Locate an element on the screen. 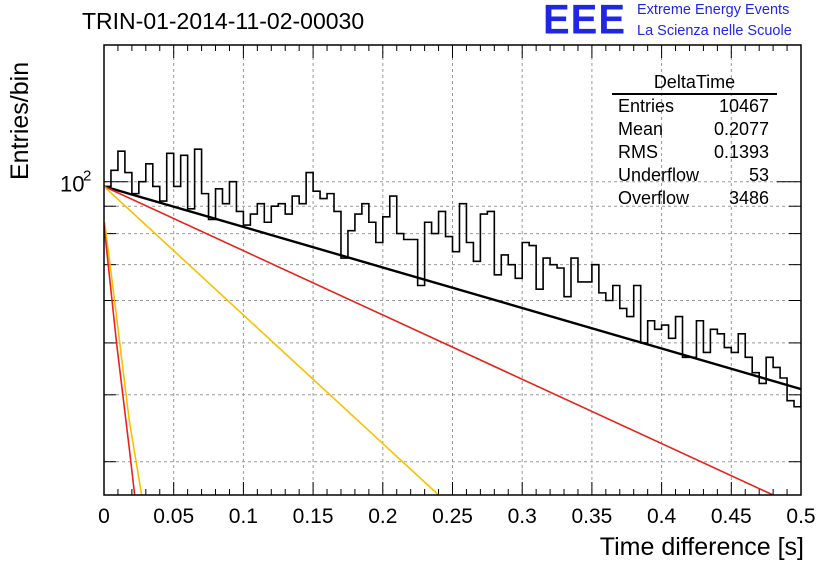  stats-value: 3486 is located at coordinates (748, 198).